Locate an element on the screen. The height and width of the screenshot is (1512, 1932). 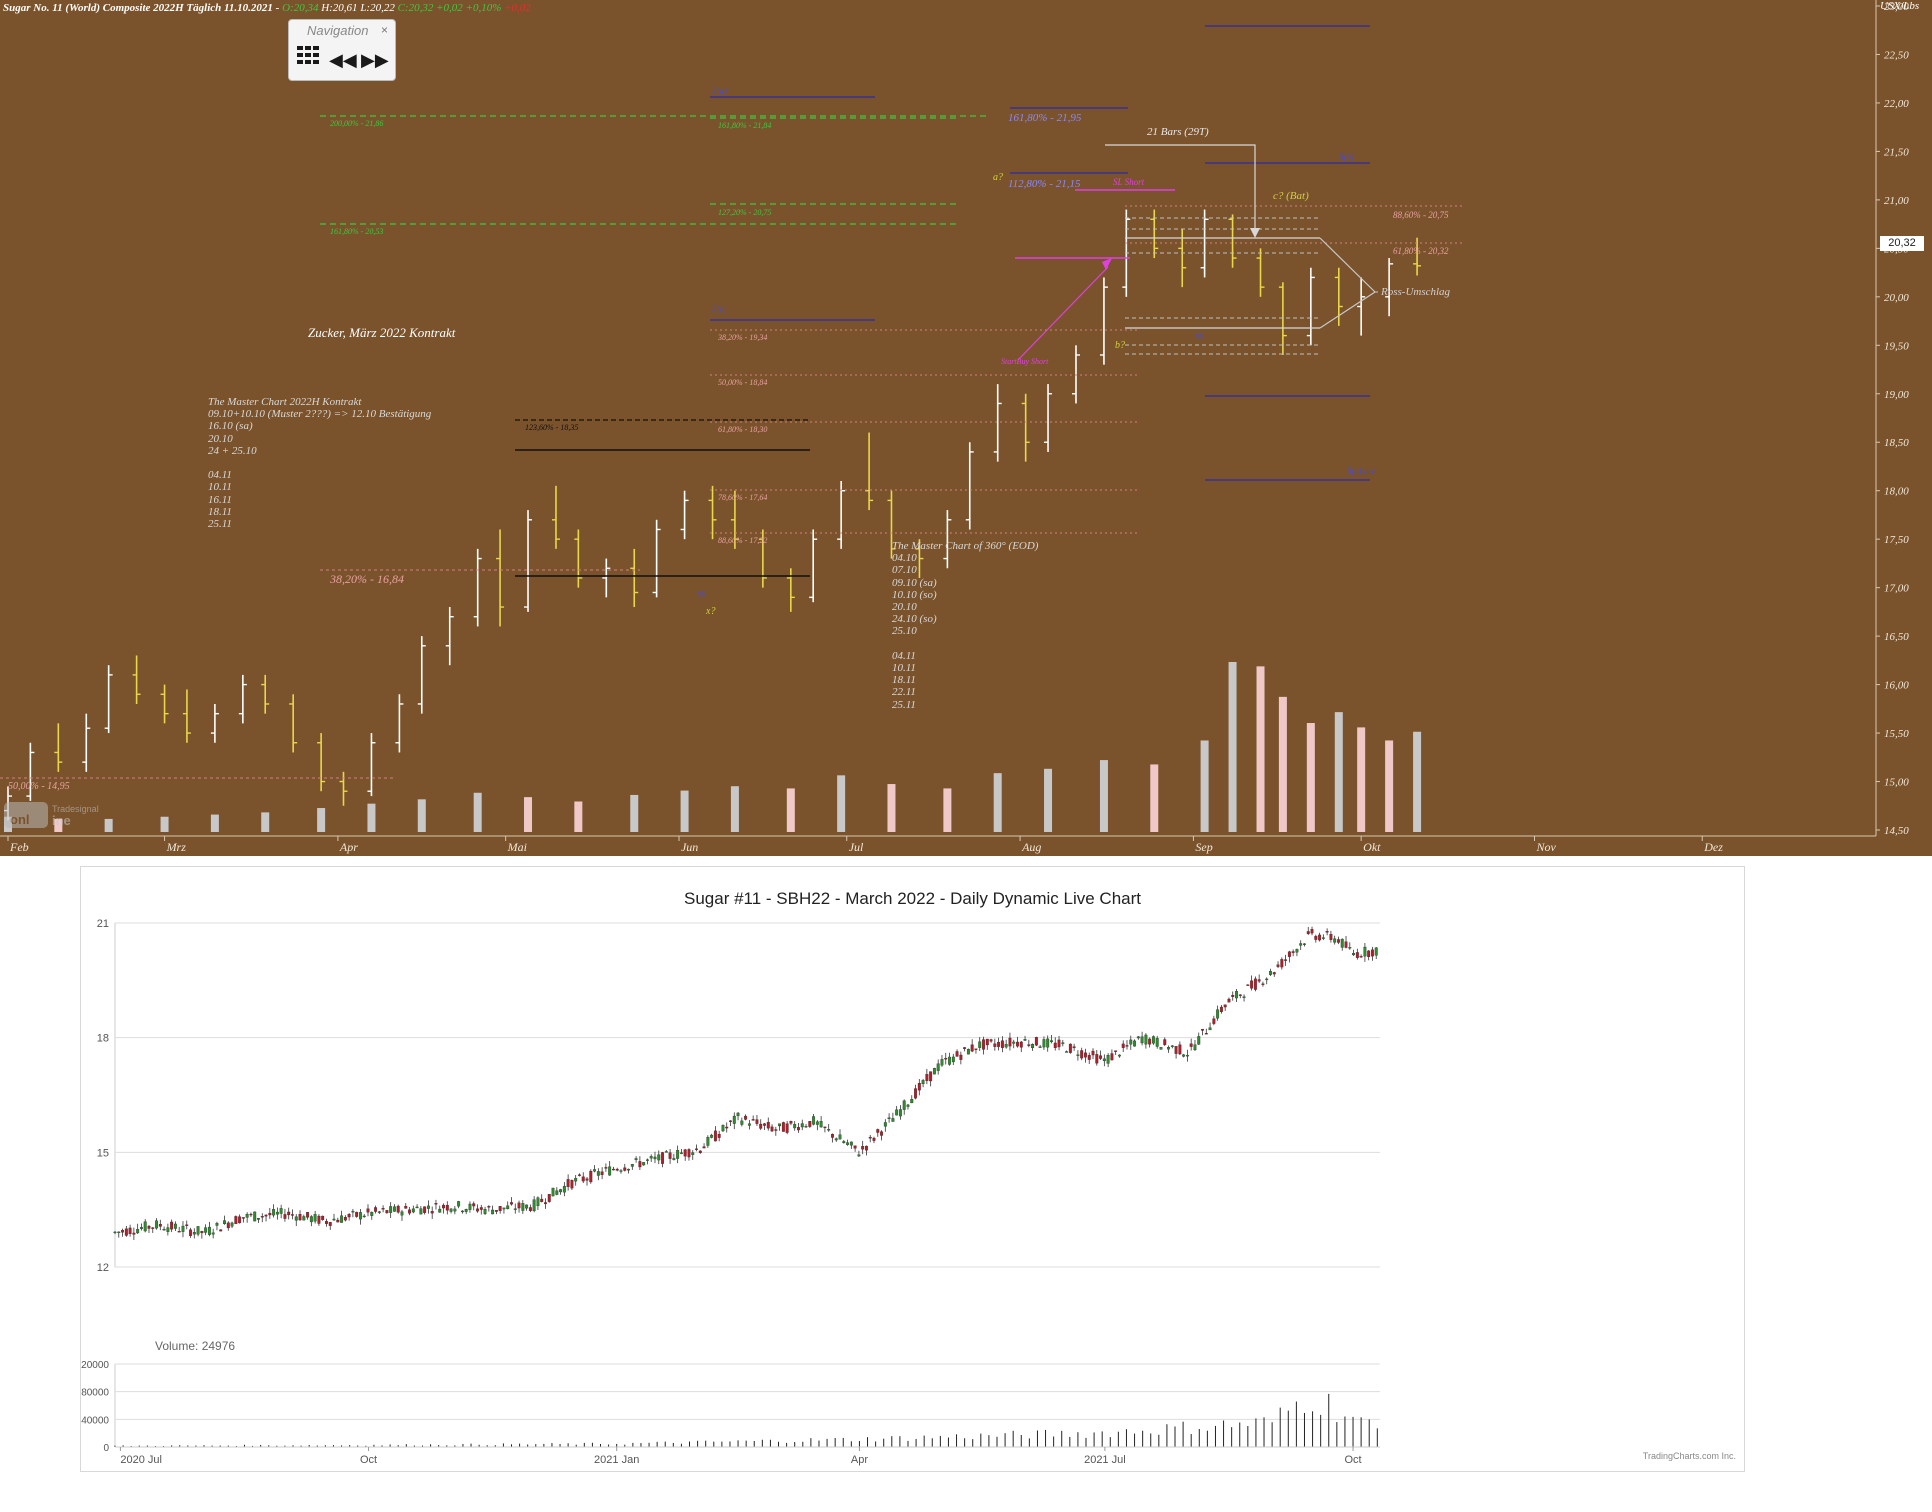
fast-forward-icon: ▶▶ is located at coordinates (375, 60).